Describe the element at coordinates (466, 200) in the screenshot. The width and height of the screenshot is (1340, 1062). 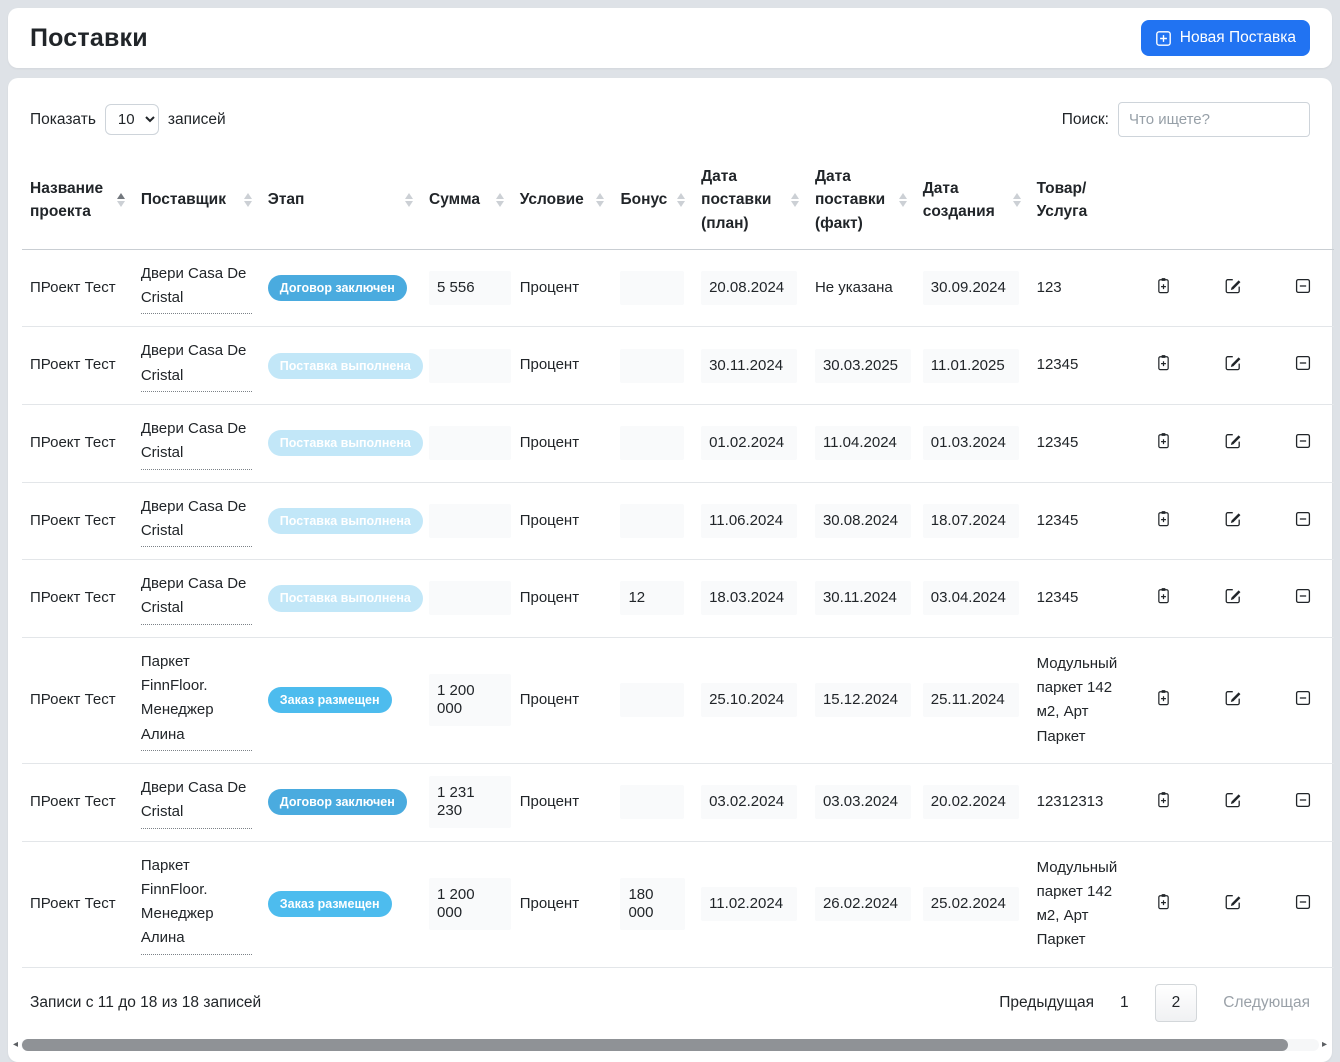
I see `column-header-4: Сумма` at that location.